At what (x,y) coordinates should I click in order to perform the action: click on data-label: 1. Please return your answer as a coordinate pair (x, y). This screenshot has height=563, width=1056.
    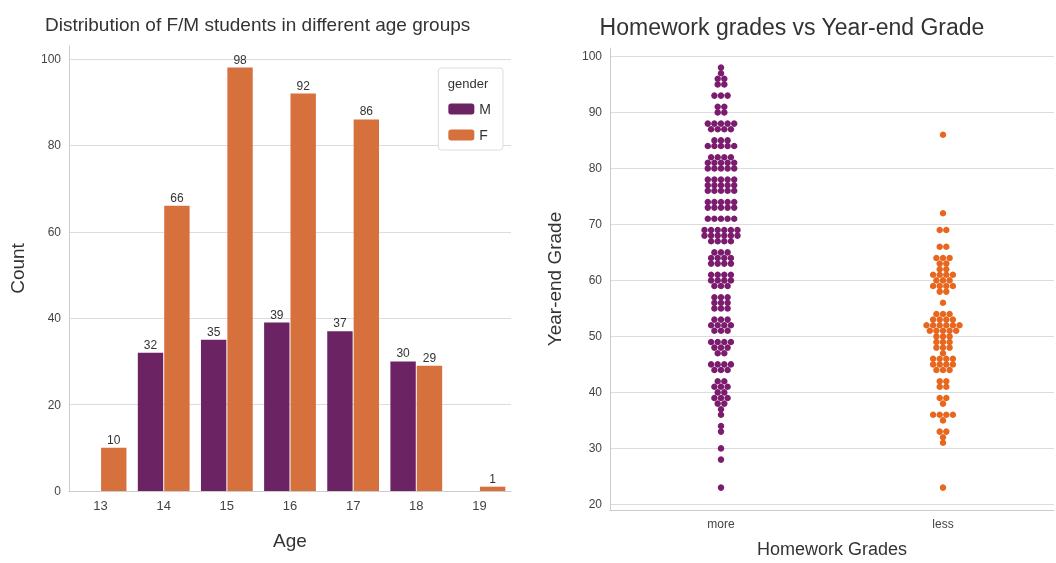
    Looking at the image, I should click on (493, 478).